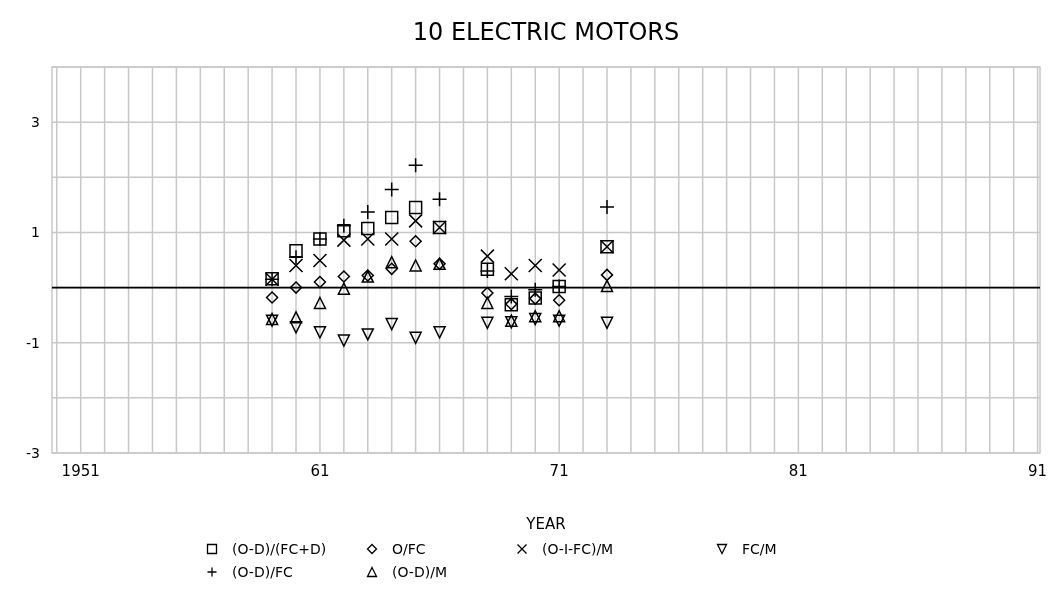 The width and height of the screenshot is (1061, 612). I want to click on legend-label: (O-D)/FC, so click(262, 572).